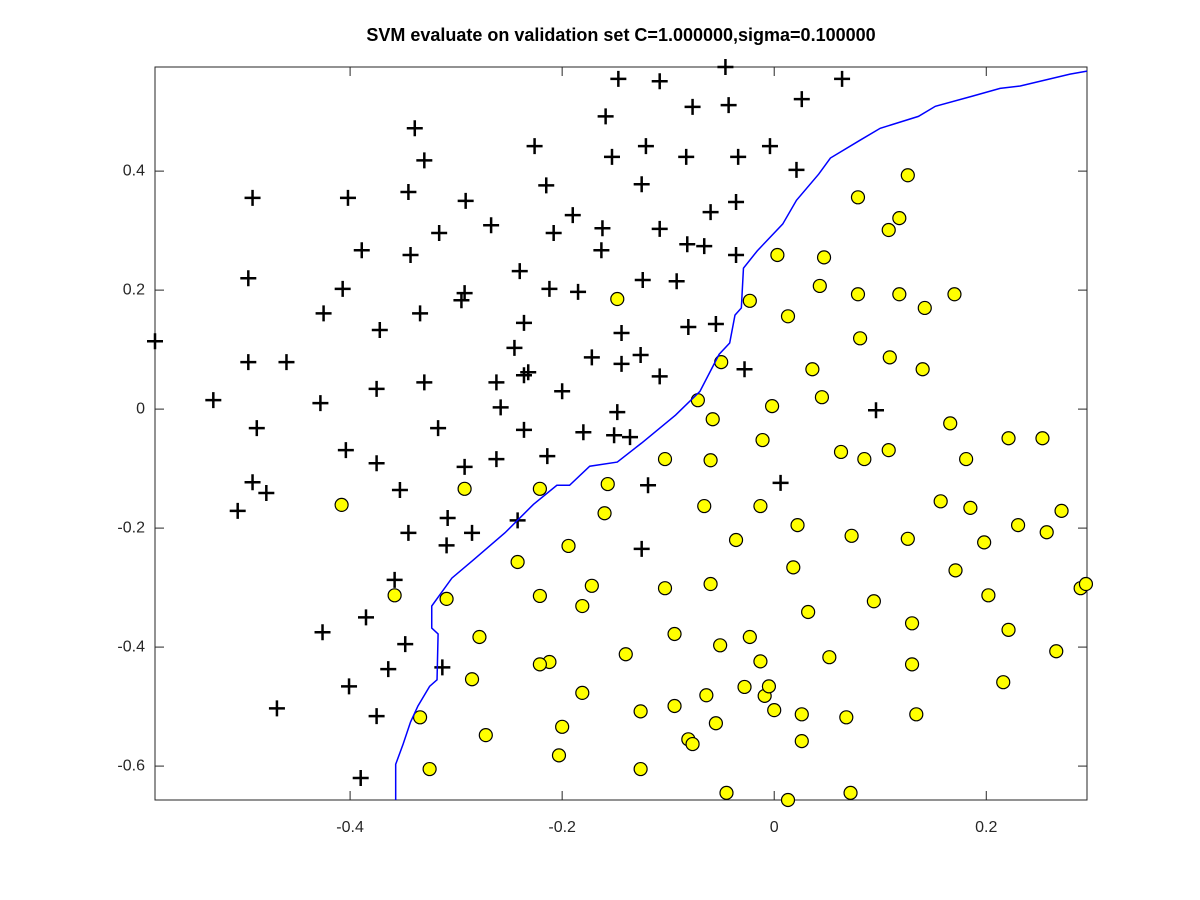 This screenshot has width=1200, height=900. Describe the element at coordinates (986, 827) in the screenshot. I see `x-tick-label: 0.2` at that location.